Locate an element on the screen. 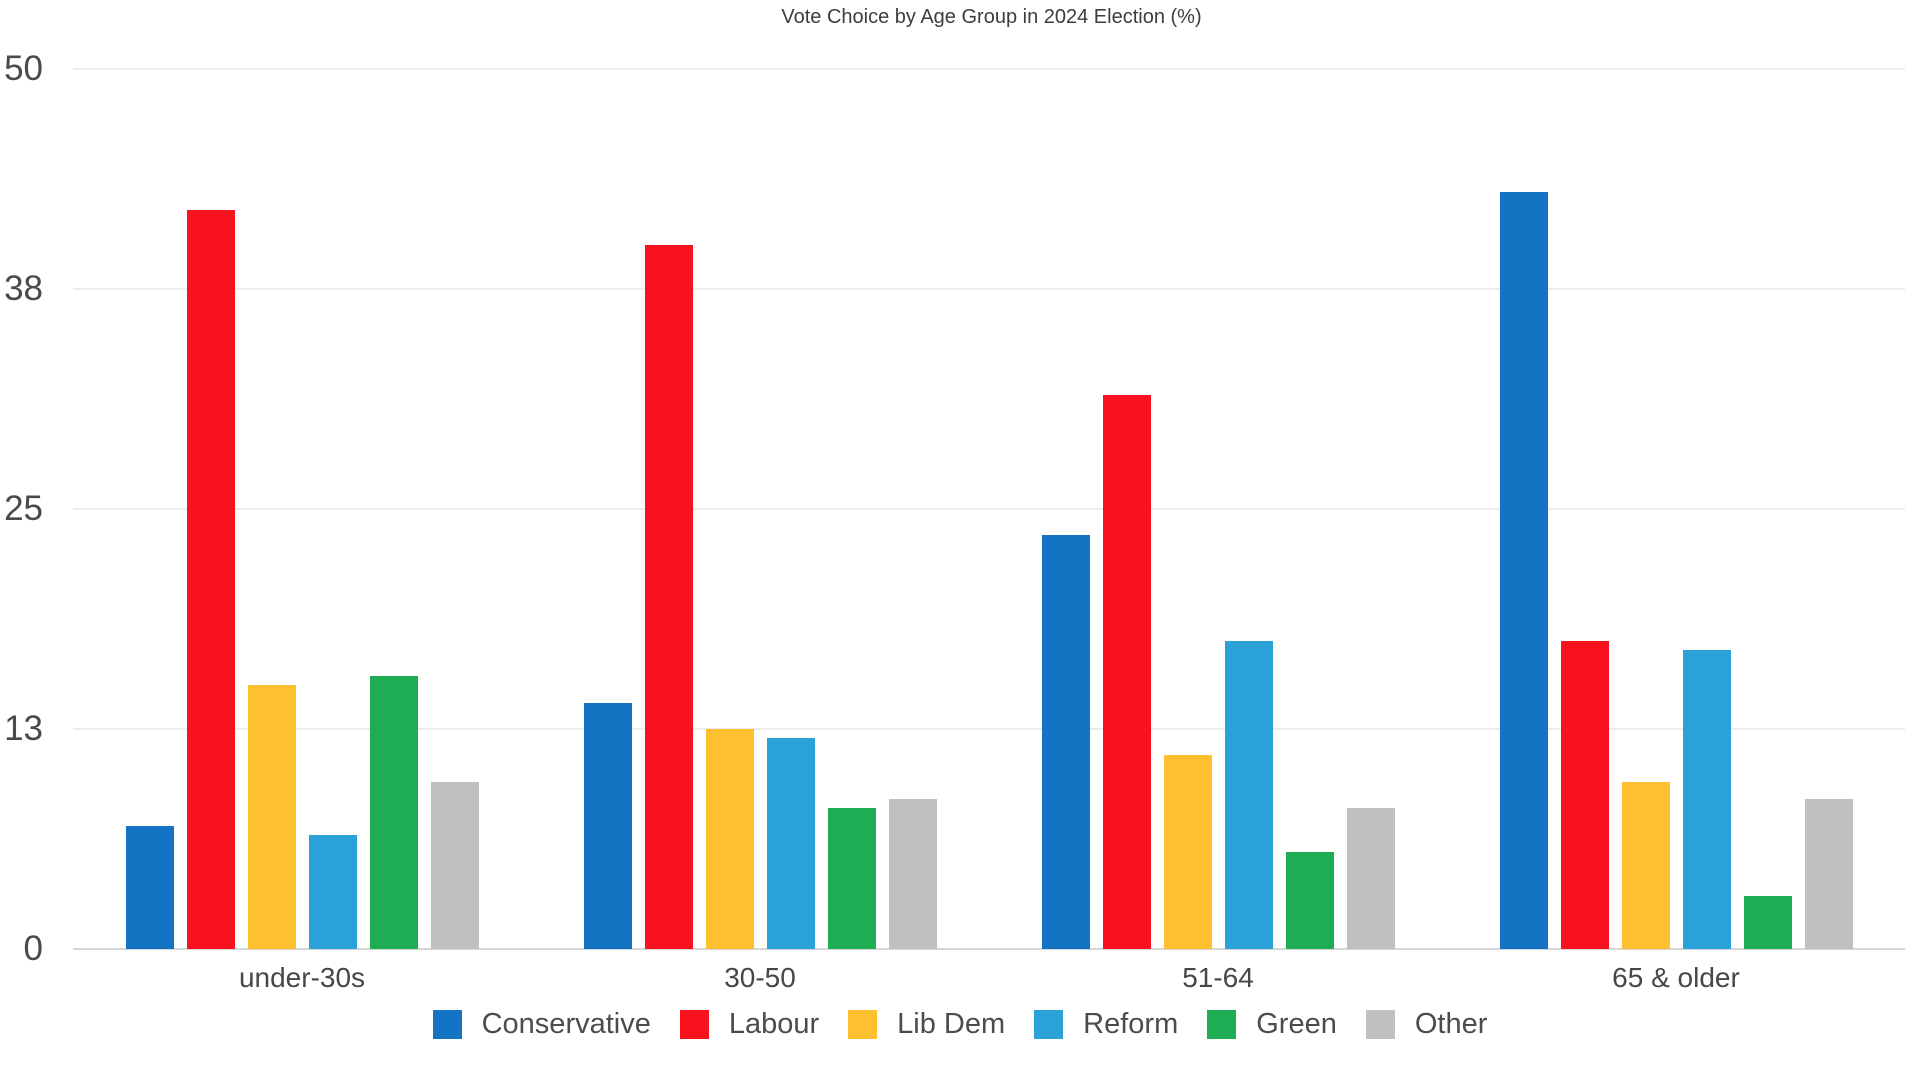 The width and height of the screenshot is (1920, 1071). legend-swatch-conservative is located at coordinates (447, 1024).